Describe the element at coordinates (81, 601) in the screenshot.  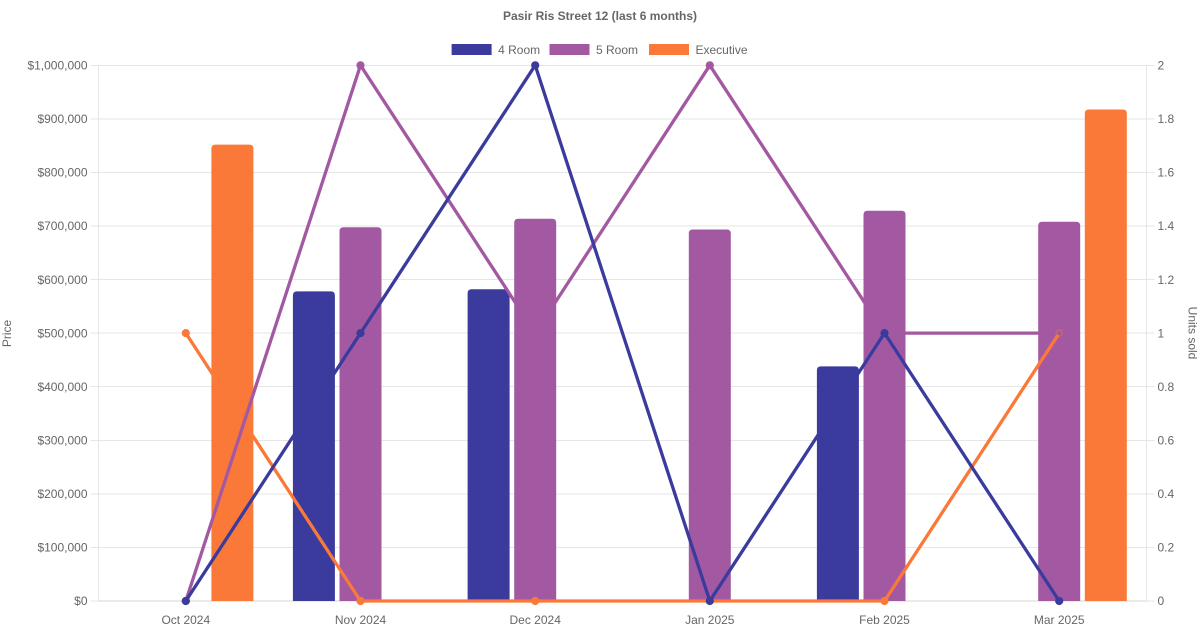
I see `svg-text: $0` at that location.